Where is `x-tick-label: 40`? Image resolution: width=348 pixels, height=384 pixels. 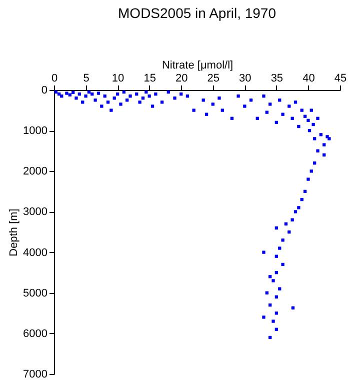
x-tick-label: 40 is located at coordinates (308, 78).